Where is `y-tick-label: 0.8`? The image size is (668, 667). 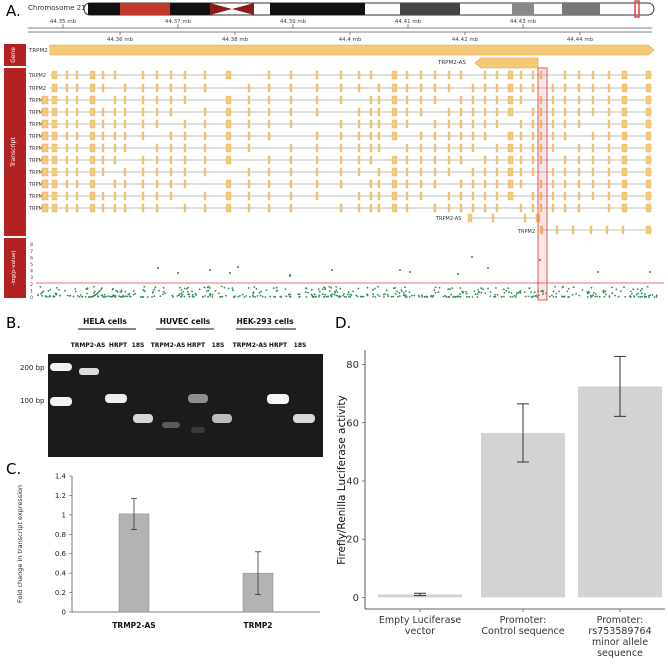 y-tick-label: 0.8 is located at coordinates (60, 535).